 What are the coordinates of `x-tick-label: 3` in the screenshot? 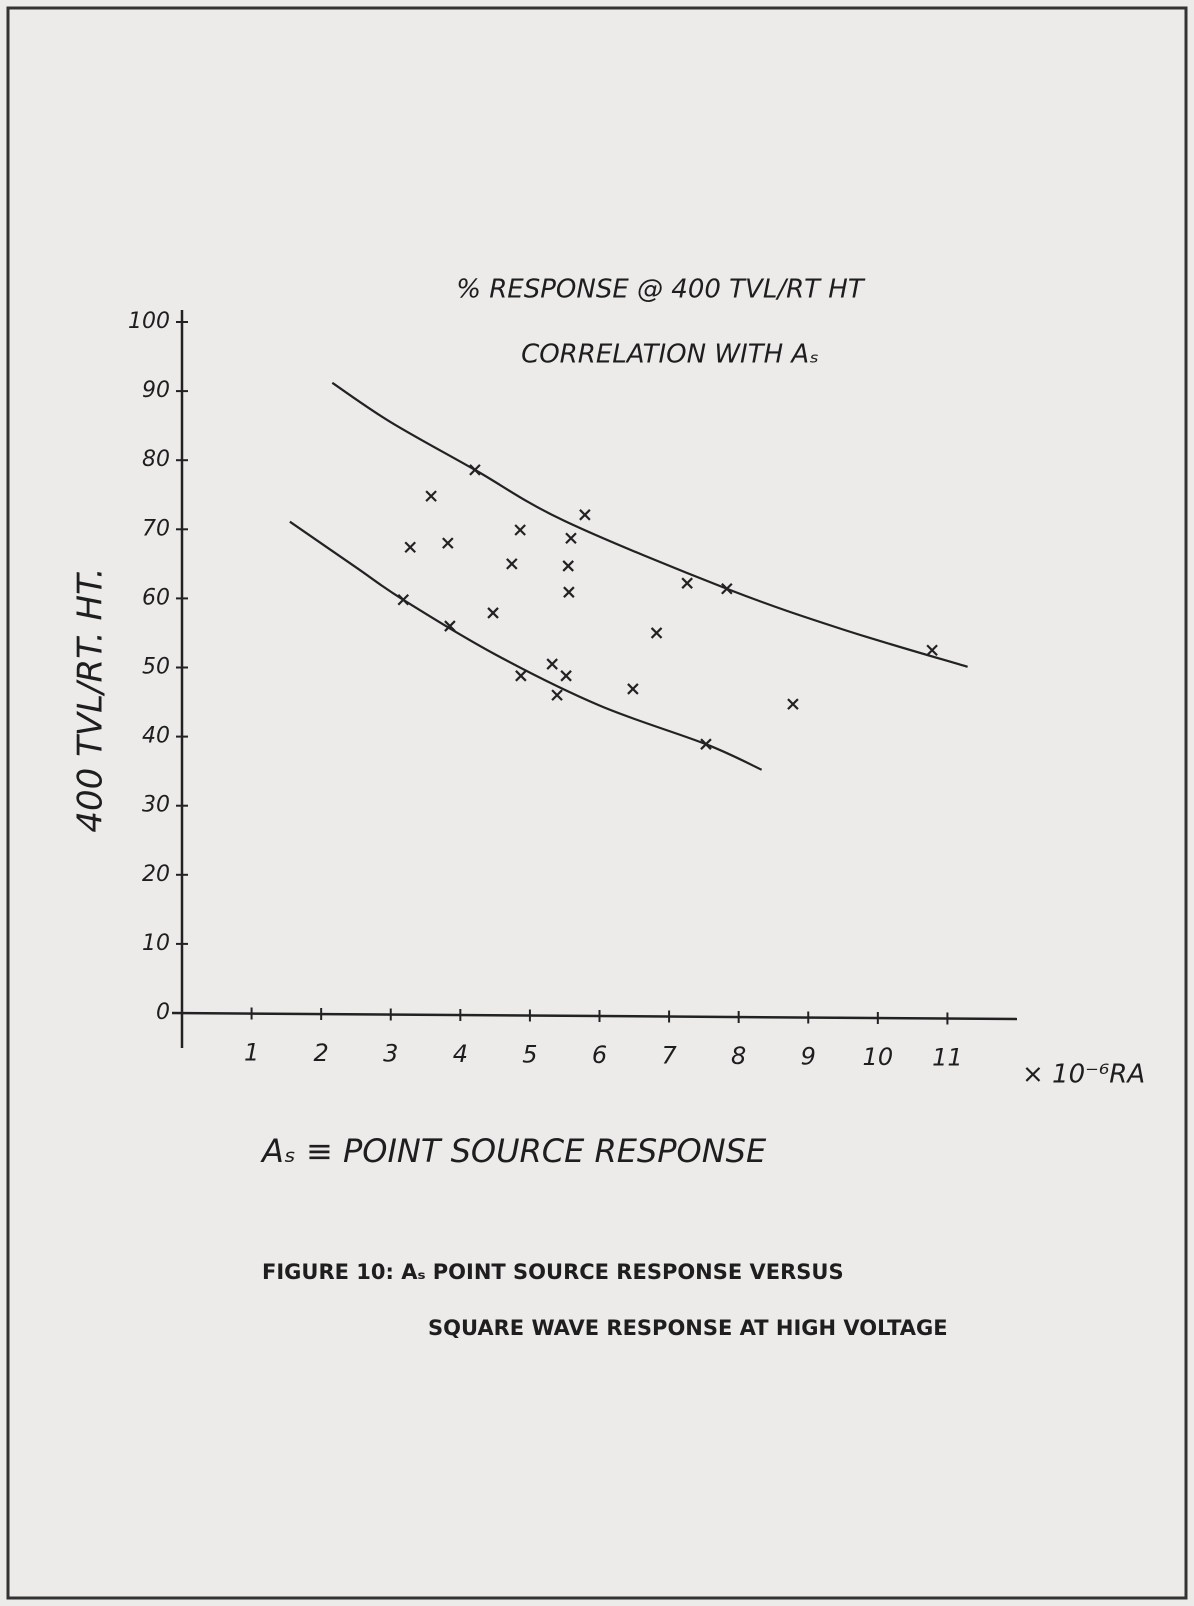 It's located at (390, 1054).